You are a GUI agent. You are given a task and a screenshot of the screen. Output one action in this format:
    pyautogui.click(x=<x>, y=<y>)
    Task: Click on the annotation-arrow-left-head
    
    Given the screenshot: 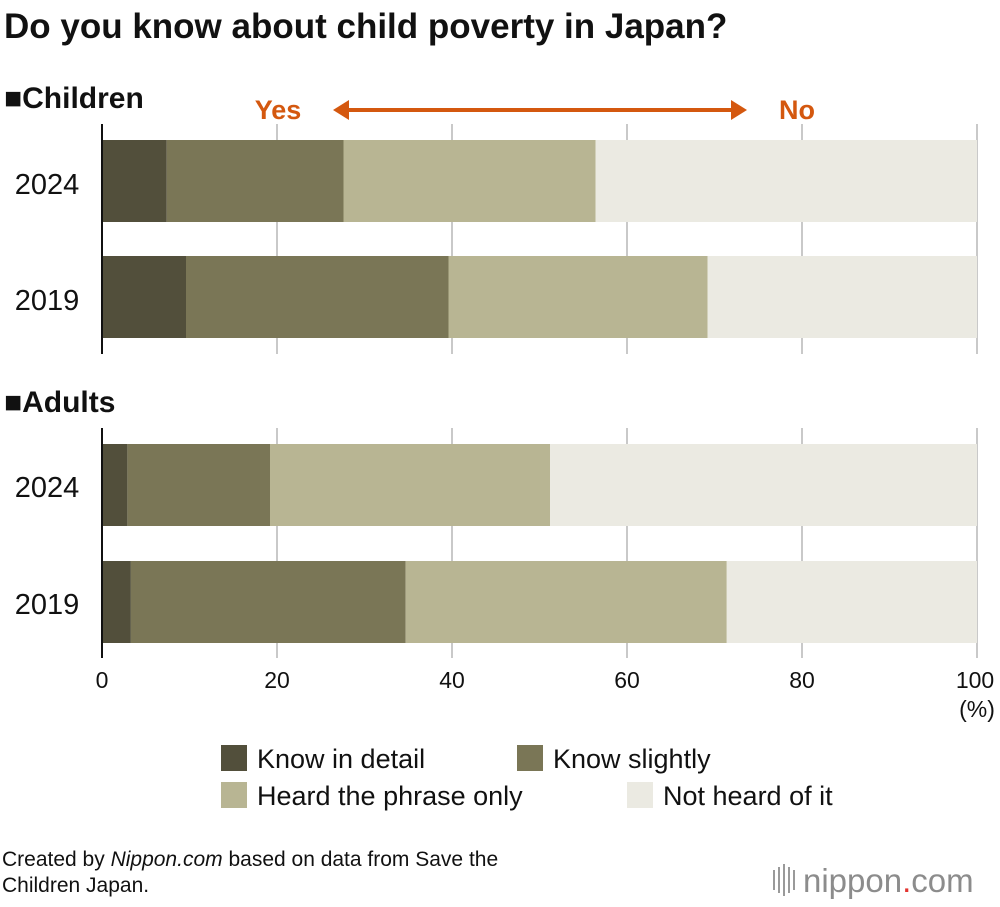 What is the action you would take?
    pyautogui.click(x=341, y=110)
    